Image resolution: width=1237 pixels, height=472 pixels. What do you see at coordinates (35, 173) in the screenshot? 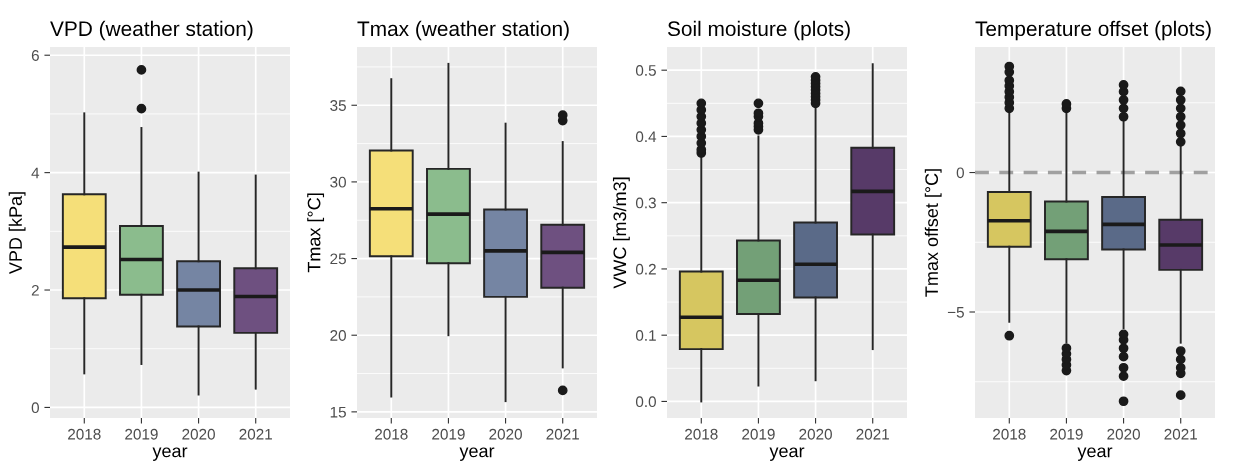
I see `y-tick-label: 4` at bounding box center [35, 173].